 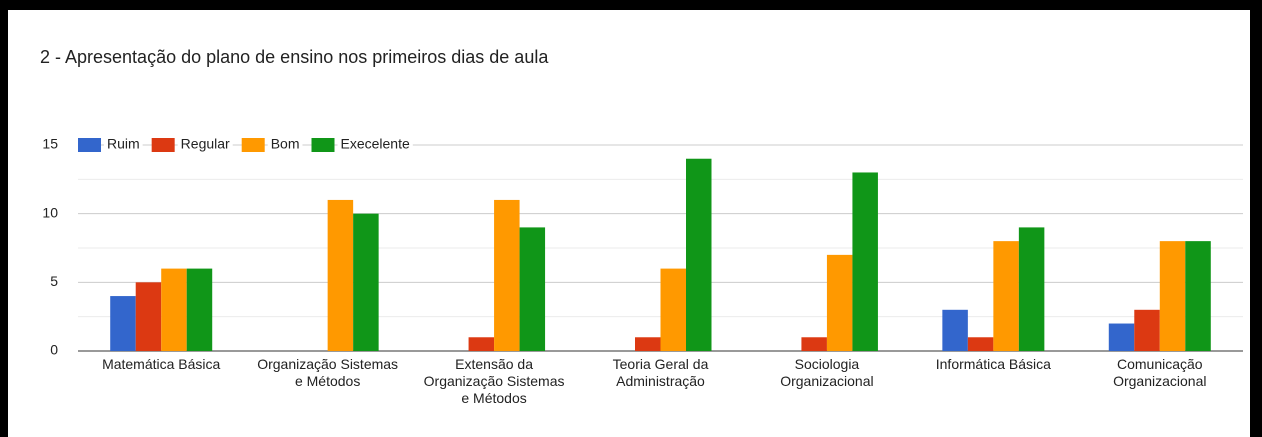 What do you see at coordinates (161, 364) in the screenshot?
I see `x-tick-label: Matemática Básica` at bounding box center [161, 364].